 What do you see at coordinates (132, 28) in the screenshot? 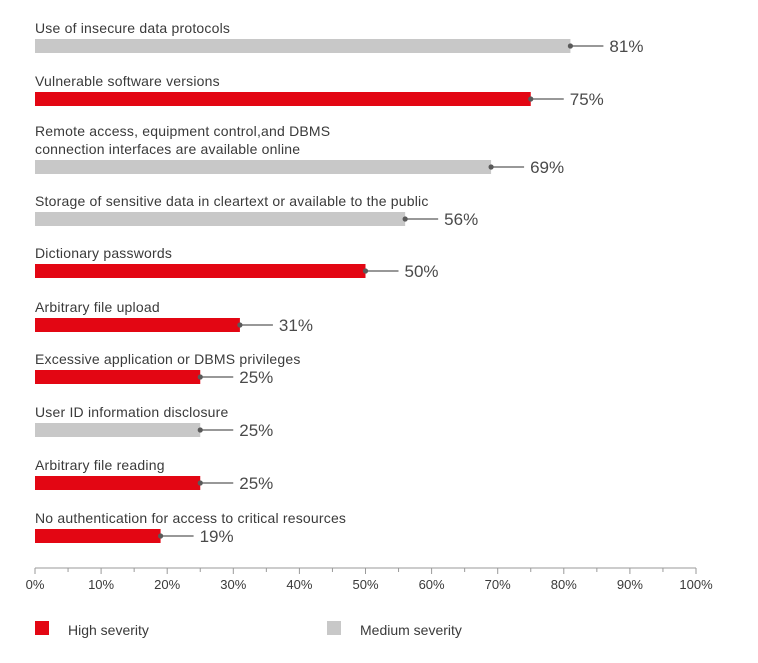
I see `category-label: Use of insecure data protocols` at bounding box center [132, 28].